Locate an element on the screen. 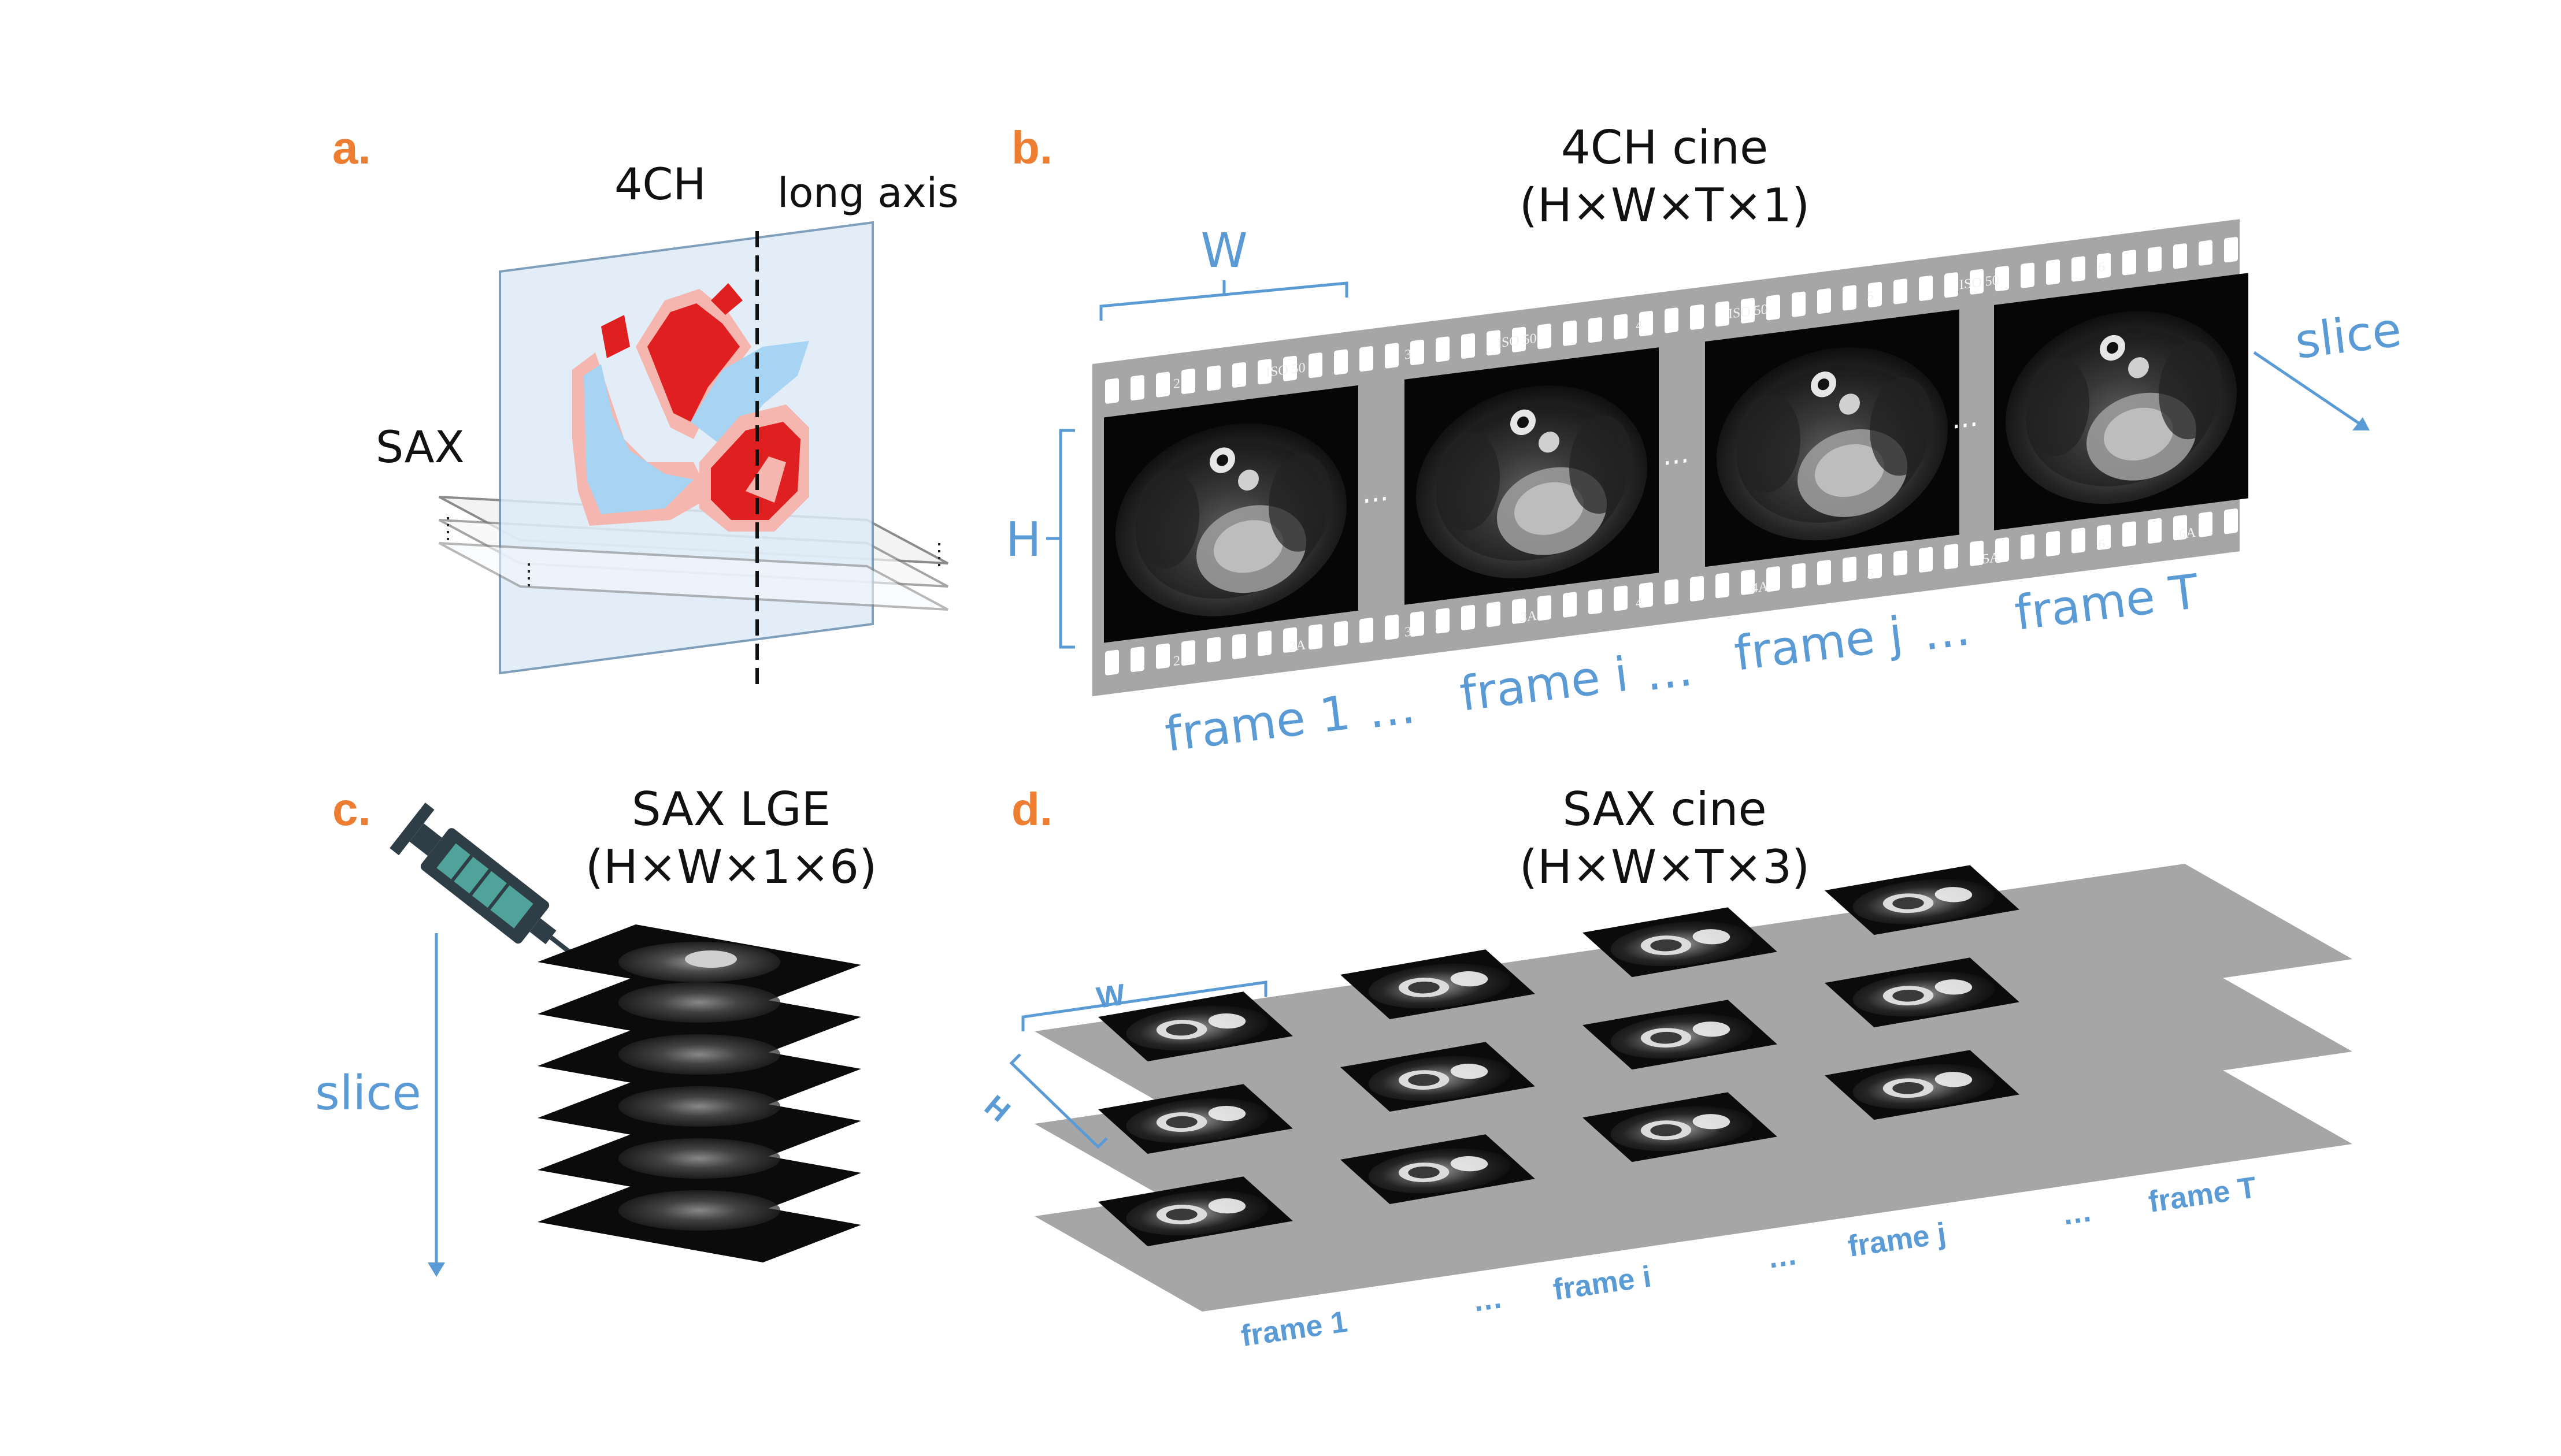 Image resolution: width=2561 pixels, height=1456 pixels. frame-label-d: frame 1 is located at coordinates (1294, 1329).